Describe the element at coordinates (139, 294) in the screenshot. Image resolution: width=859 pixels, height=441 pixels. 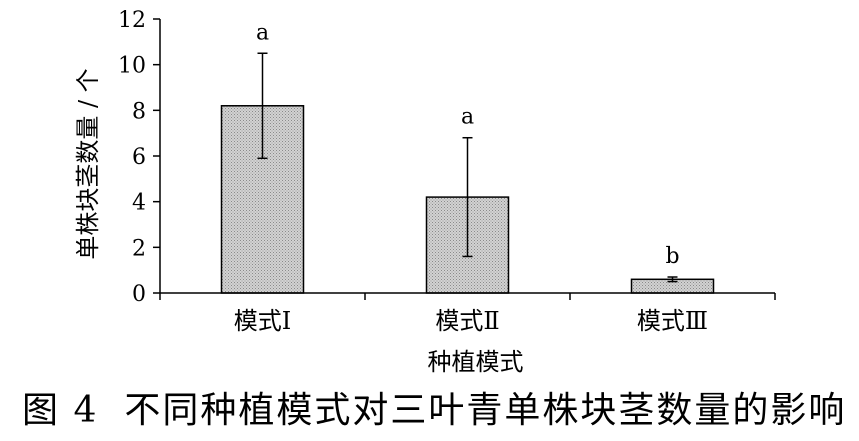
I see `y-tick-label: 0` at that location.